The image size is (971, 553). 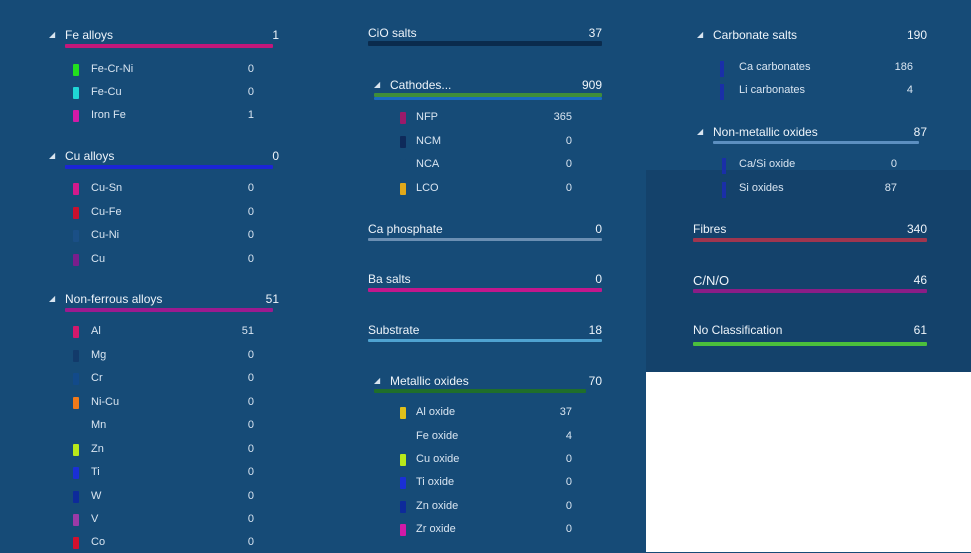 I want to click on list-item: Mn 0, so click(x=172, y=427).